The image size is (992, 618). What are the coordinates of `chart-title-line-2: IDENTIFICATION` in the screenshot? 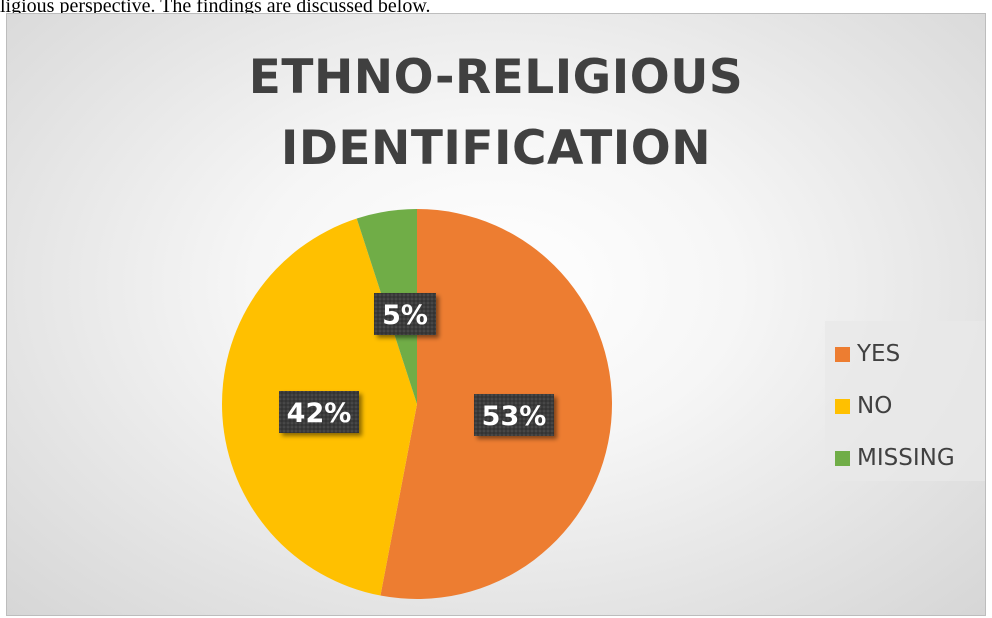 It's located at (496, 148).